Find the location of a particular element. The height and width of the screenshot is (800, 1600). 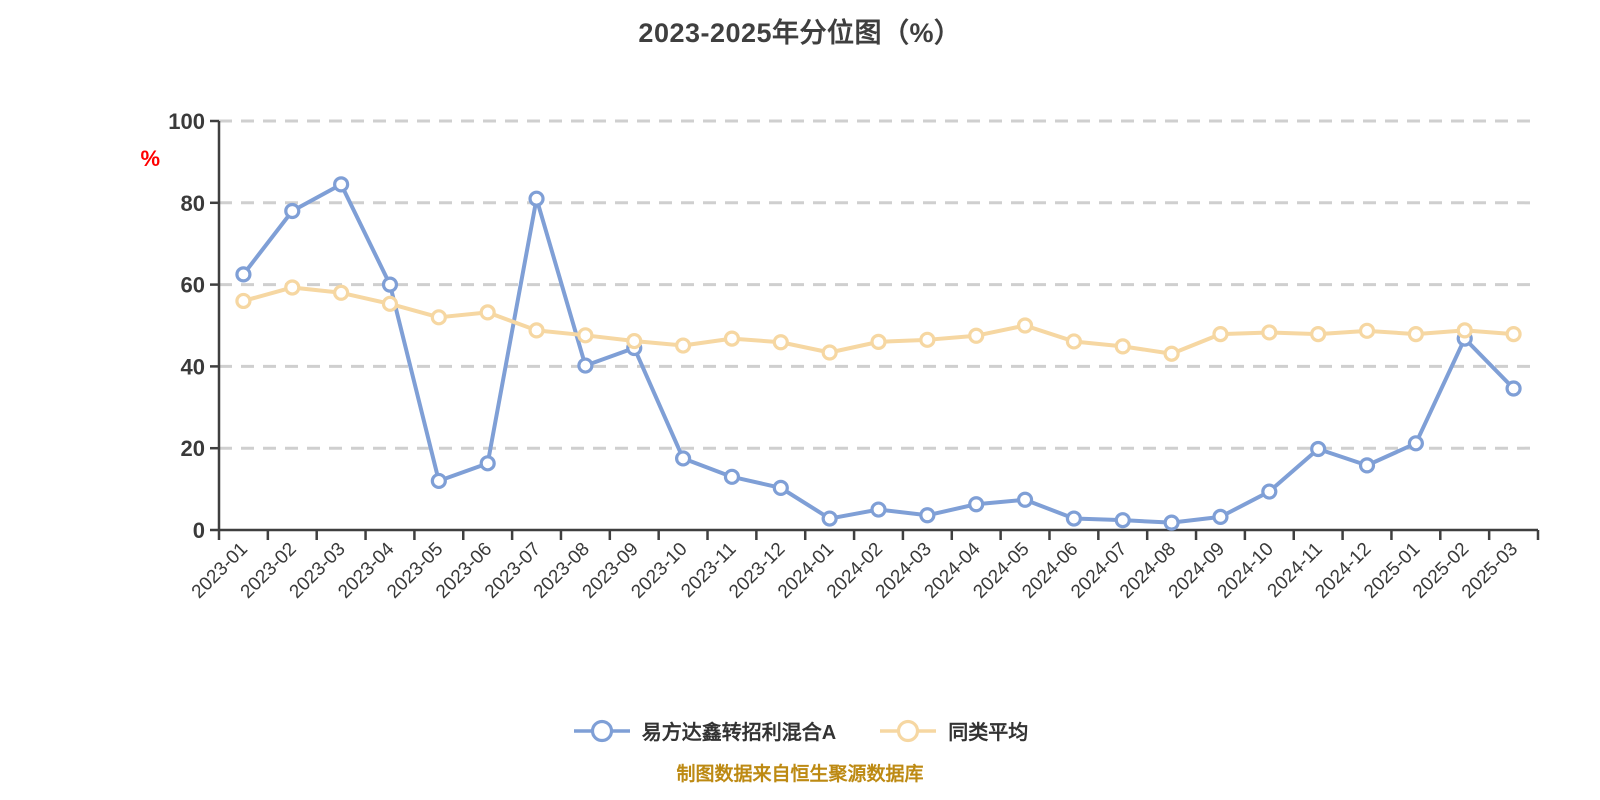

y-tick-label-20: 20 is located at coordinates (193, 448).